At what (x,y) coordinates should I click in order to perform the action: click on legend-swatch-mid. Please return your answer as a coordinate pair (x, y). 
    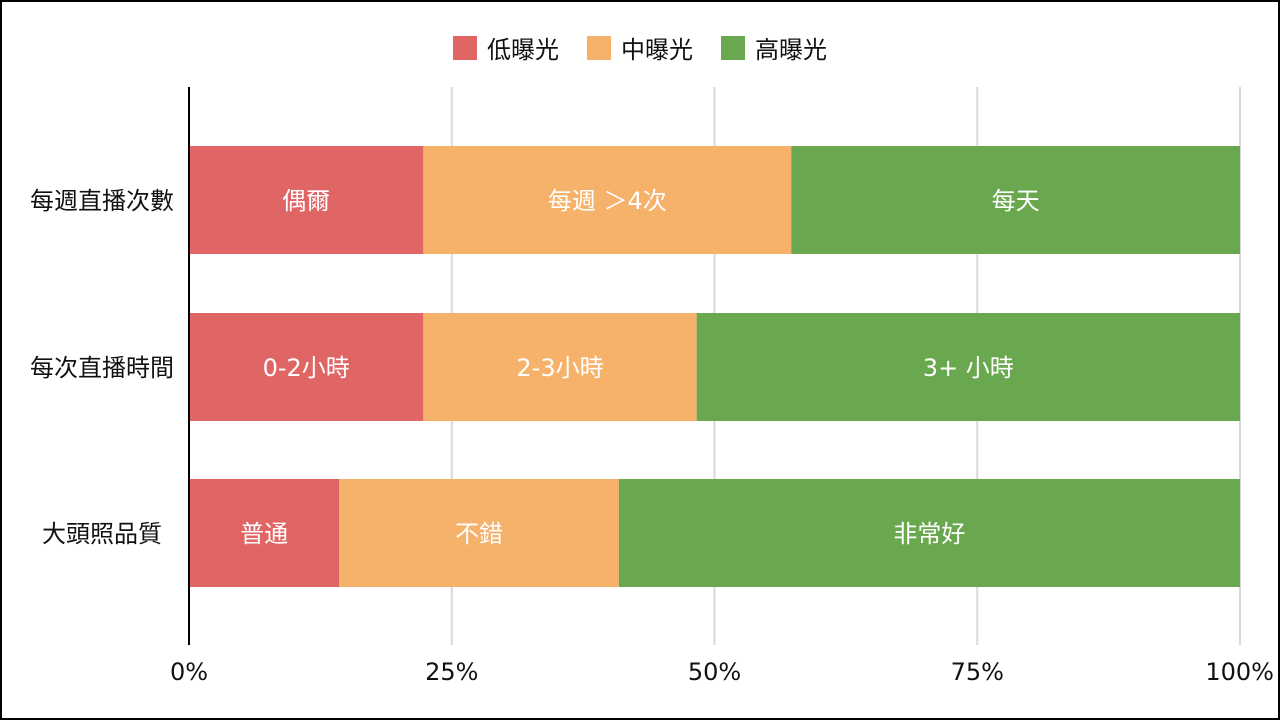
    Looking at the image, I should click on (599, 47).